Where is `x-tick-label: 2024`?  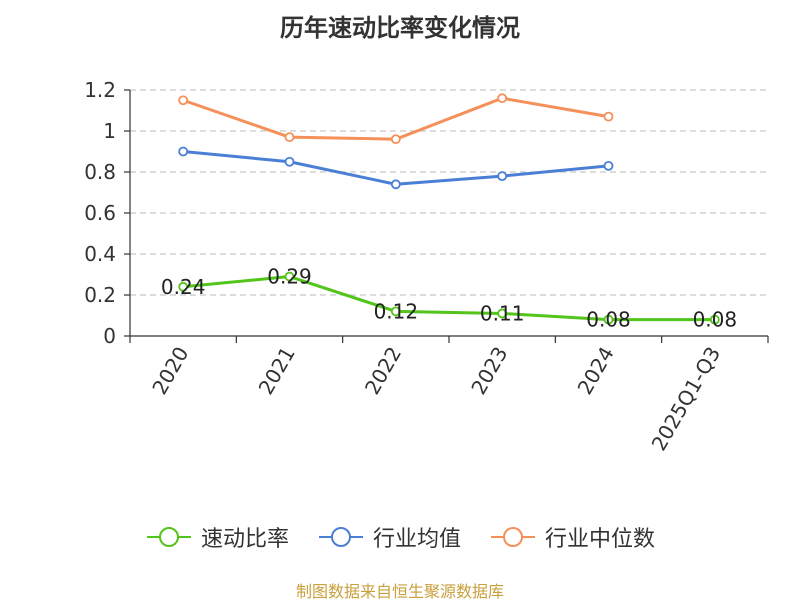 x-tick-label: 2024 is located at coordinates (596, 371).